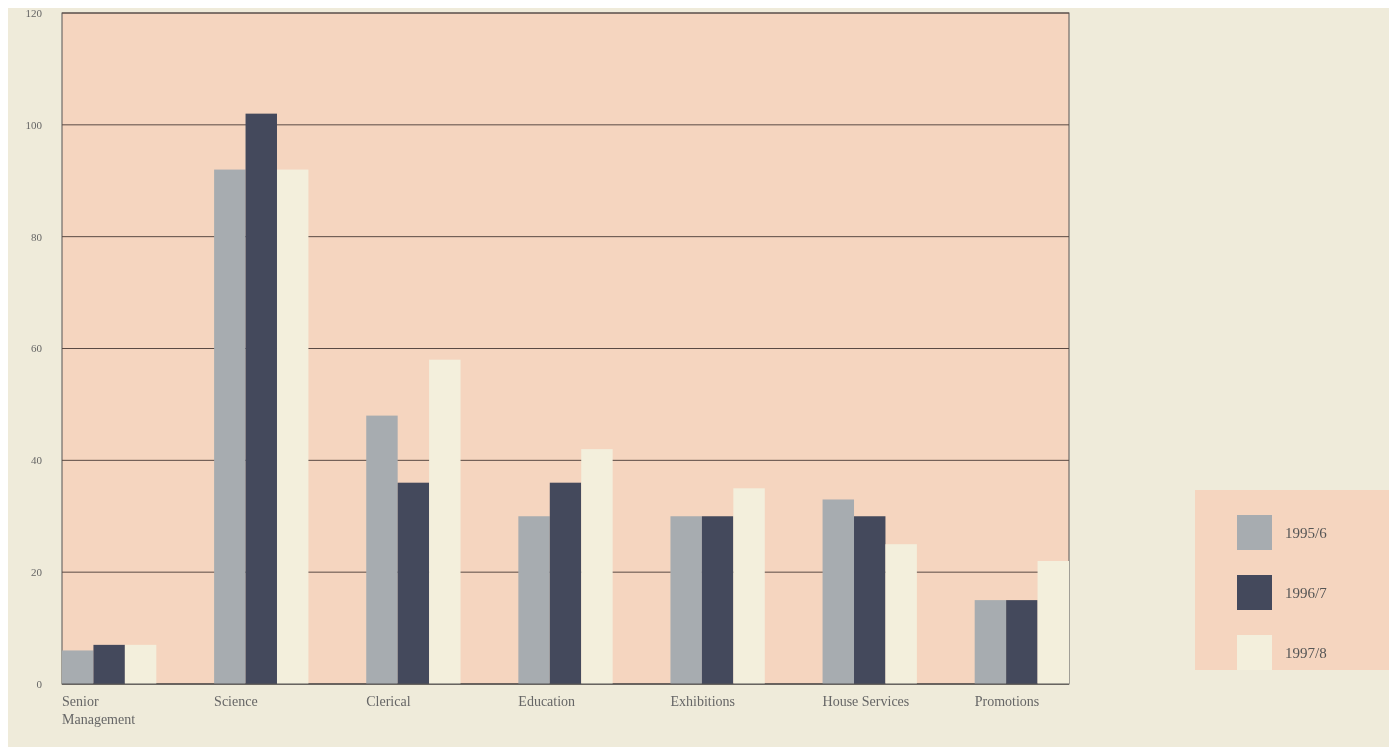 The image size is (1397, 755). I want to click on x-tick-label: Clerical, so click(388, 701).